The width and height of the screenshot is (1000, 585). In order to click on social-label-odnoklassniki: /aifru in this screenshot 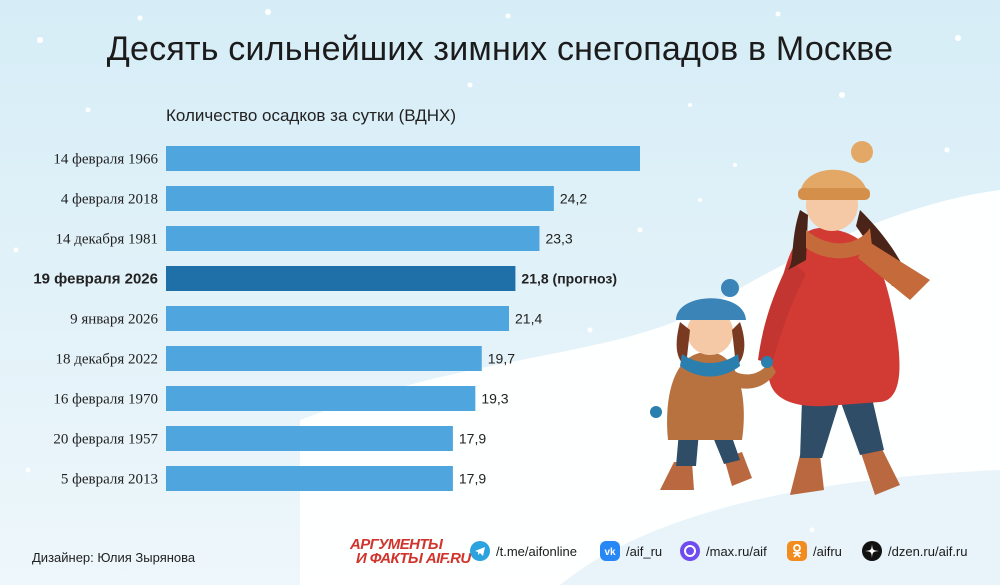, I will do `click(827, 551)`.